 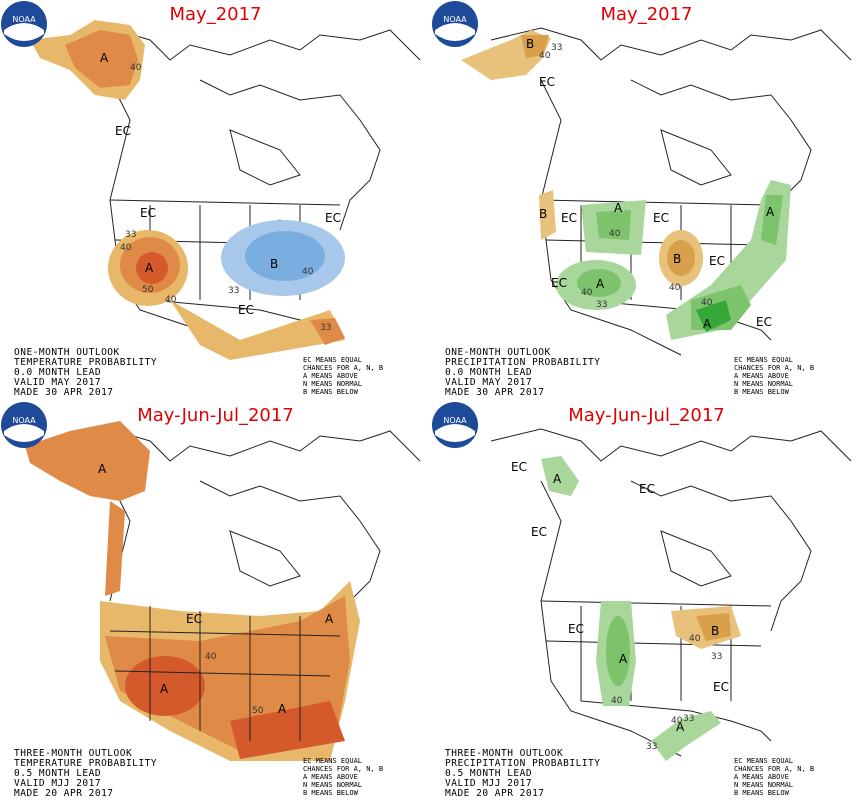 I want to click on label-above-southeast: A, so click(x=707, y=324).